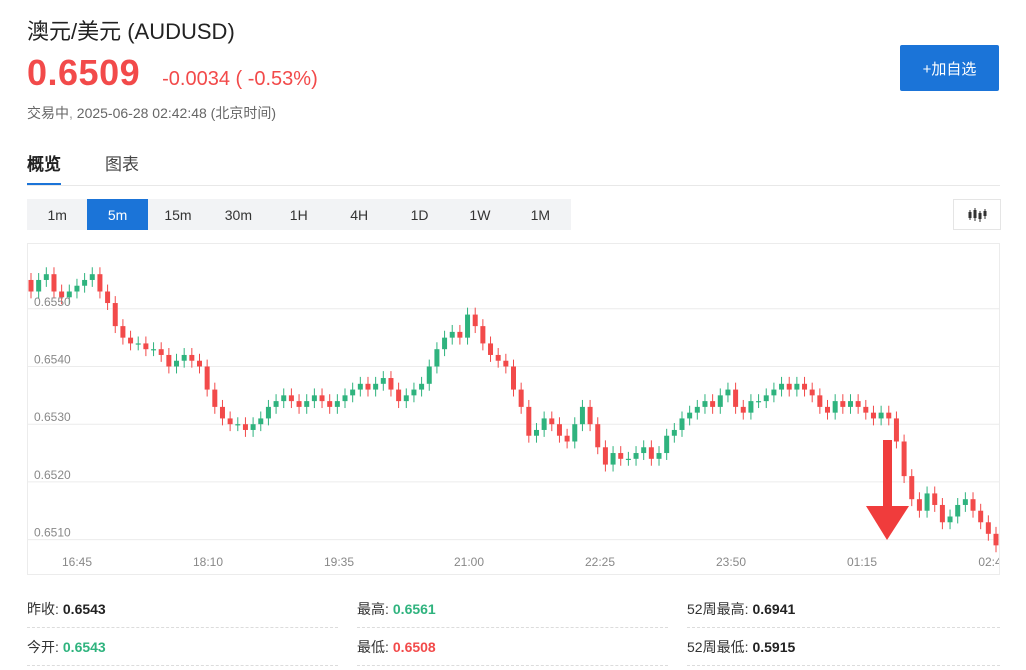 The width and height of the screenshot is (1026, 670). Describe the element at coordinates (52, 302) in the screenshot. I see `y-tick-label-0: 0.6550` at that location.